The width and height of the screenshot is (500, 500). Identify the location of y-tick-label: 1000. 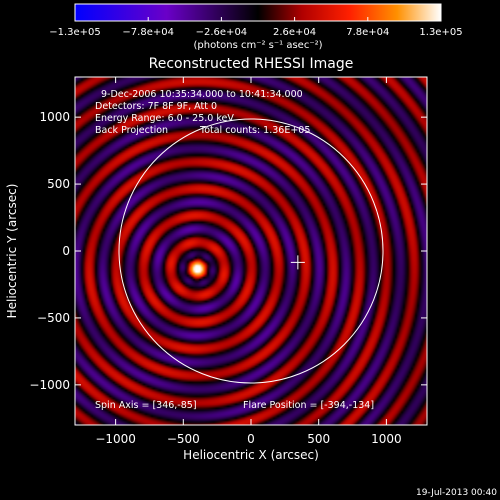
(54, 117).